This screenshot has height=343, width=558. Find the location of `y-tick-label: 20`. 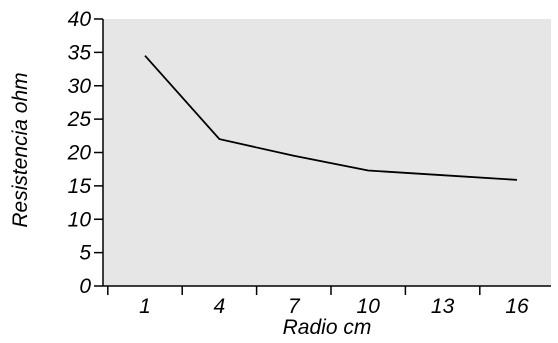

y-tick-label: 20 is located at coordinates (79, 153).